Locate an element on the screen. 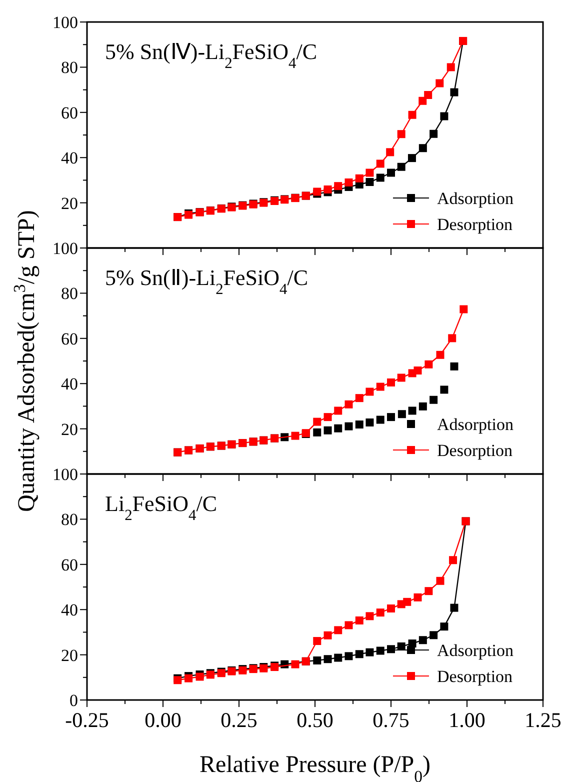 Image resolution: width=569 pixels, height=782 pixels. text: 0.50 is located at coordinates (315, 720).